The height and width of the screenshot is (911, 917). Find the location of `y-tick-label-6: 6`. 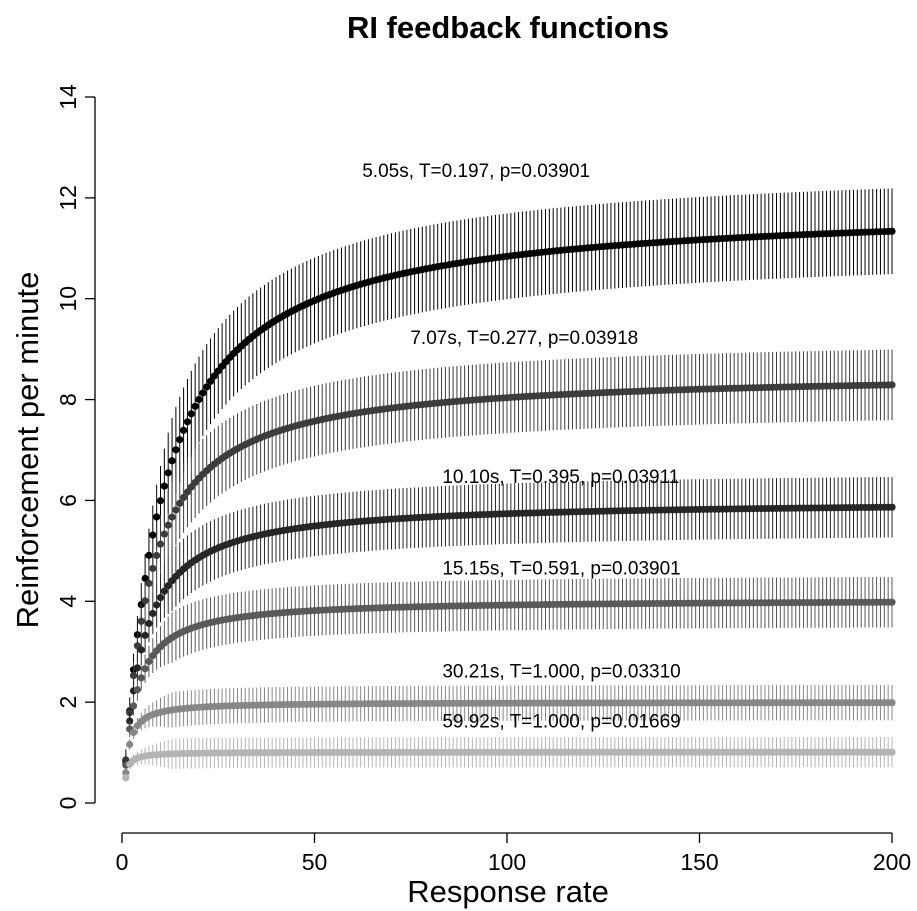

y-tick-label-6: 6 is located at coordinates (68, 500).